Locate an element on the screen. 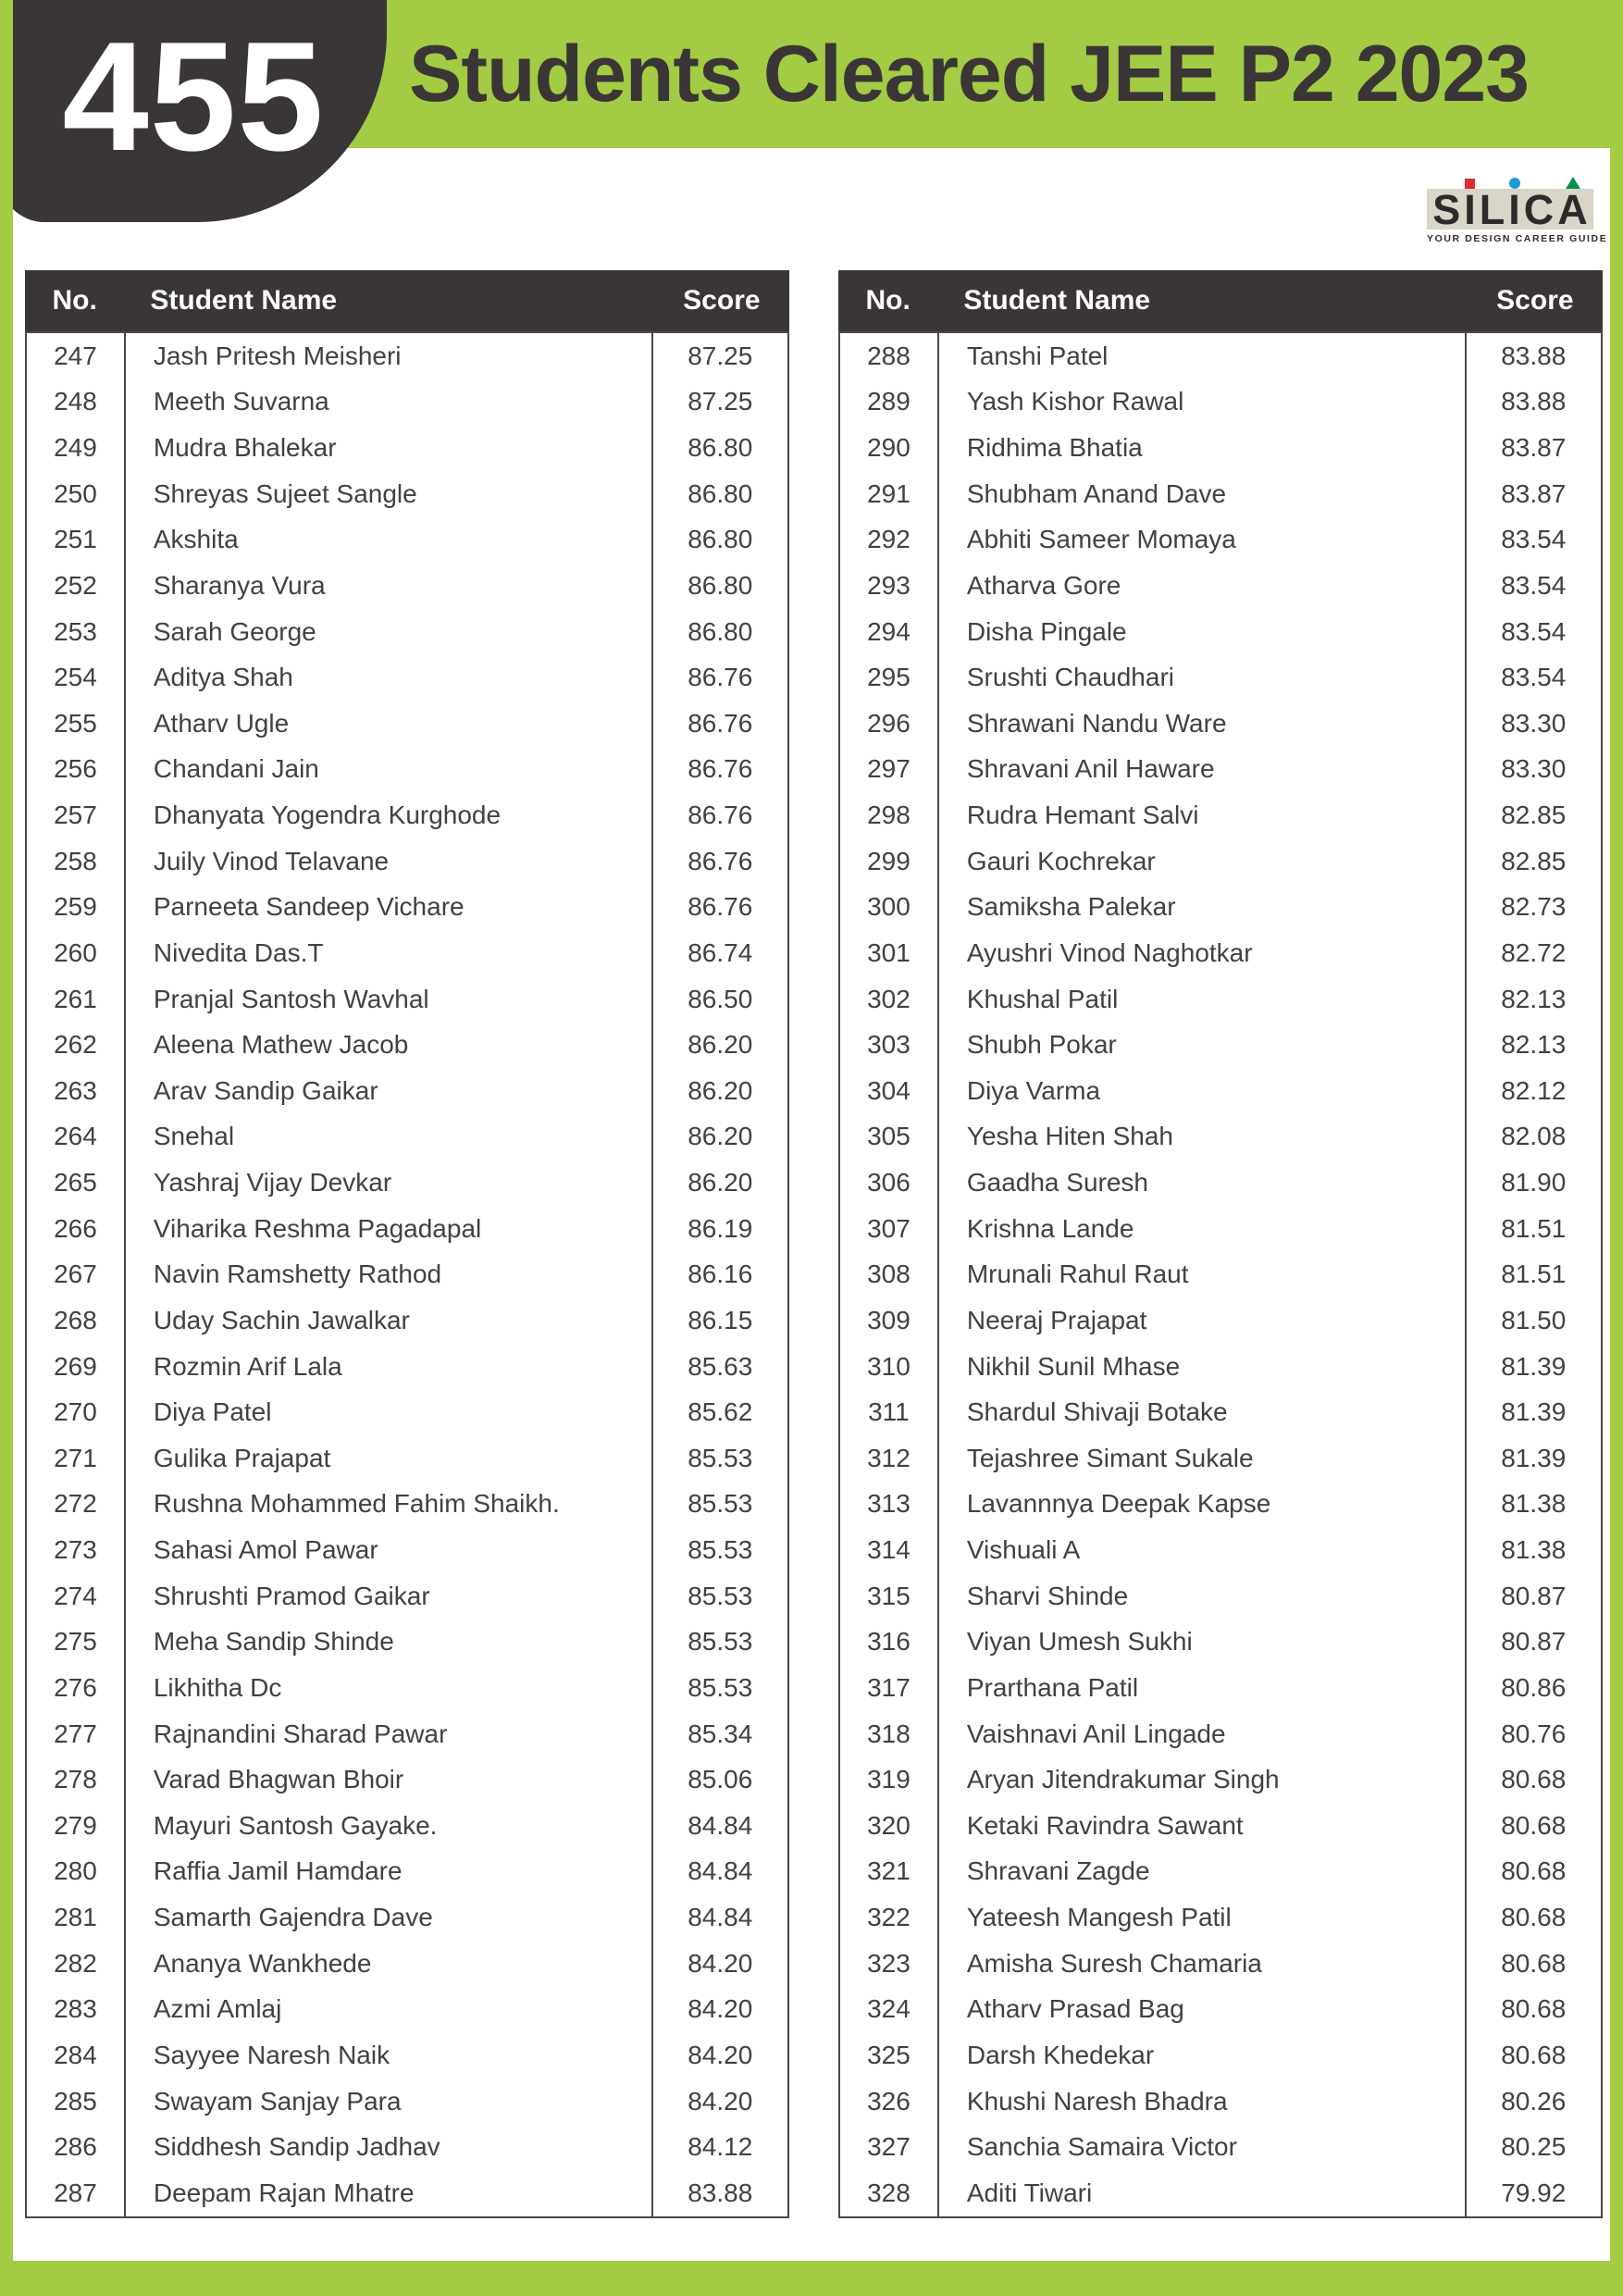 Image resolution: width=1623 pixels, height=2296 pixels. row-no: 279 is located at coordinates (76, 1826).